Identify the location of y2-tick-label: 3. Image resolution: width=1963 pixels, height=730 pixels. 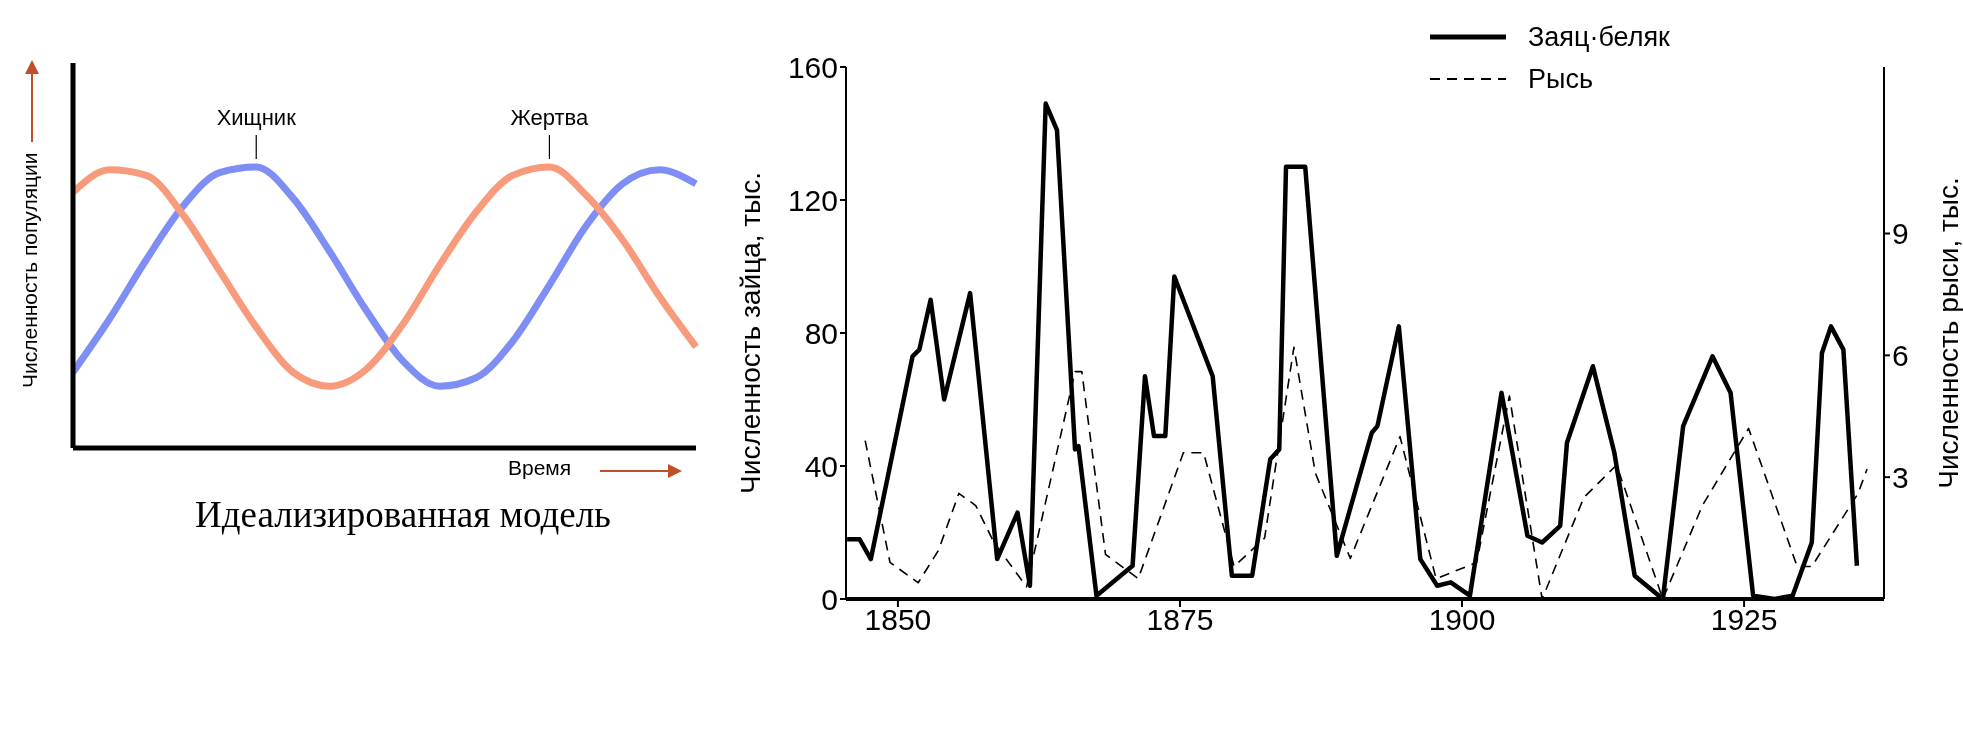
(1900, 477).